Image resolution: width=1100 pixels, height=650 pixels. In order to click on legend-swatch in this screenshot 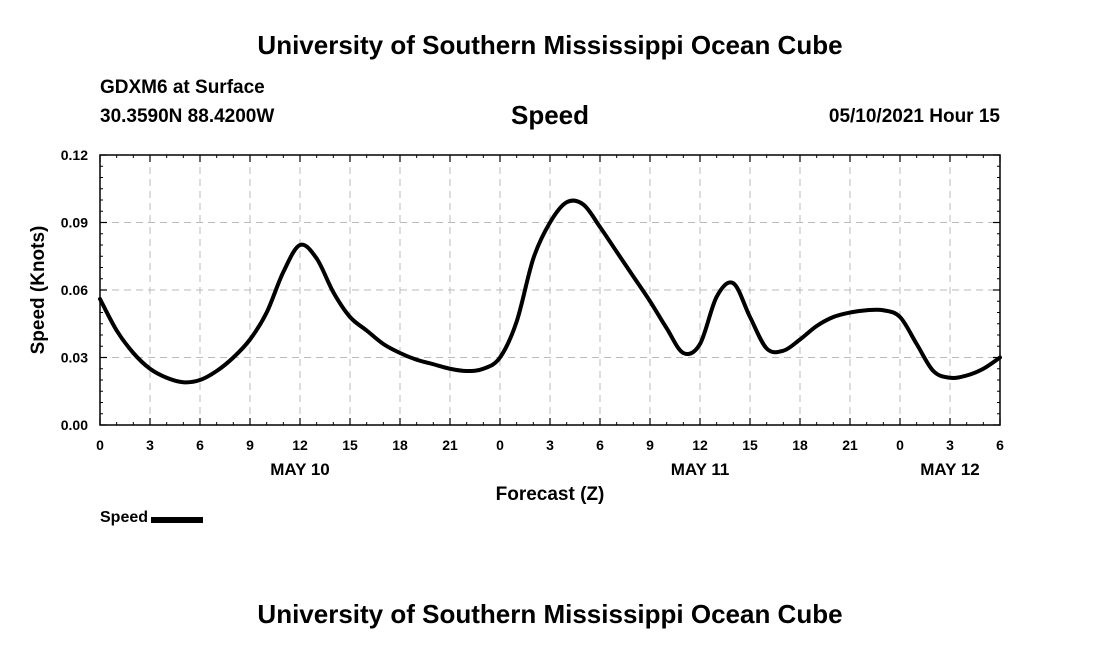, I will do `click(177, 520)`.